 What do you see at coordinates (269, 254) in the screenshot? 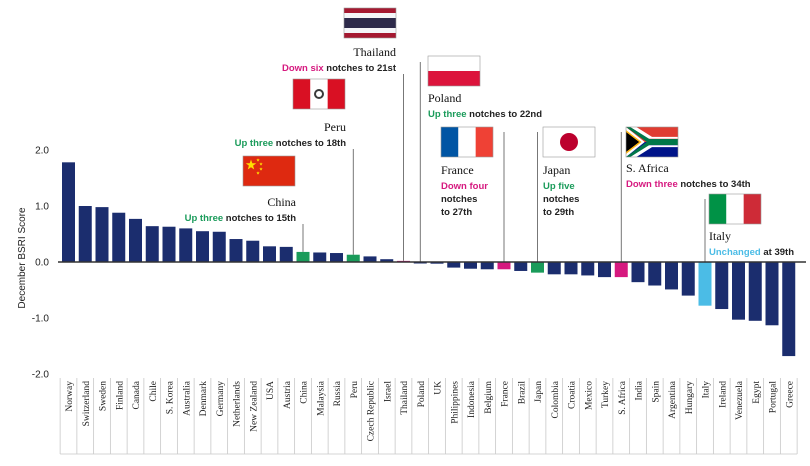
I see `bar-usa` at bounding box center [269, 254].